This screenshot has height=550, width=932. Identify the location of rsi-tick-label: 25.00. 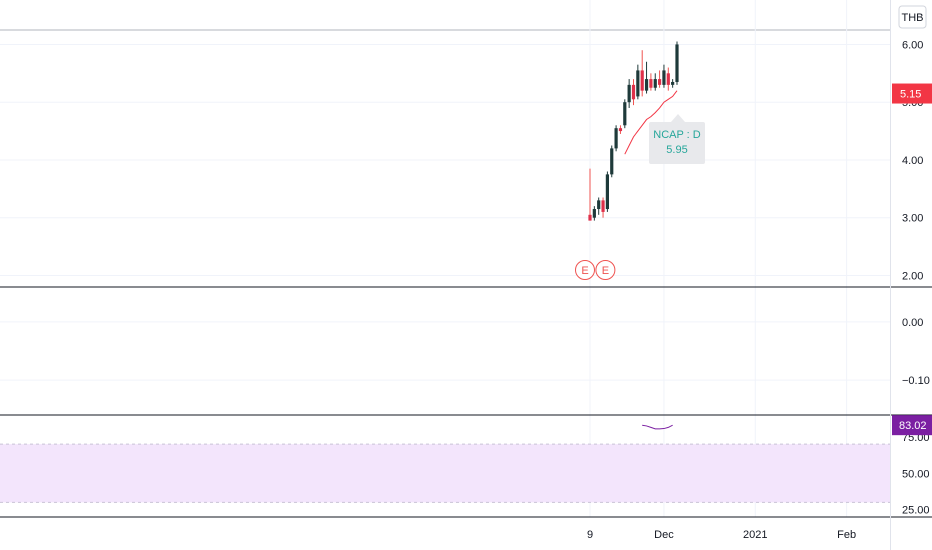
(916, 511).